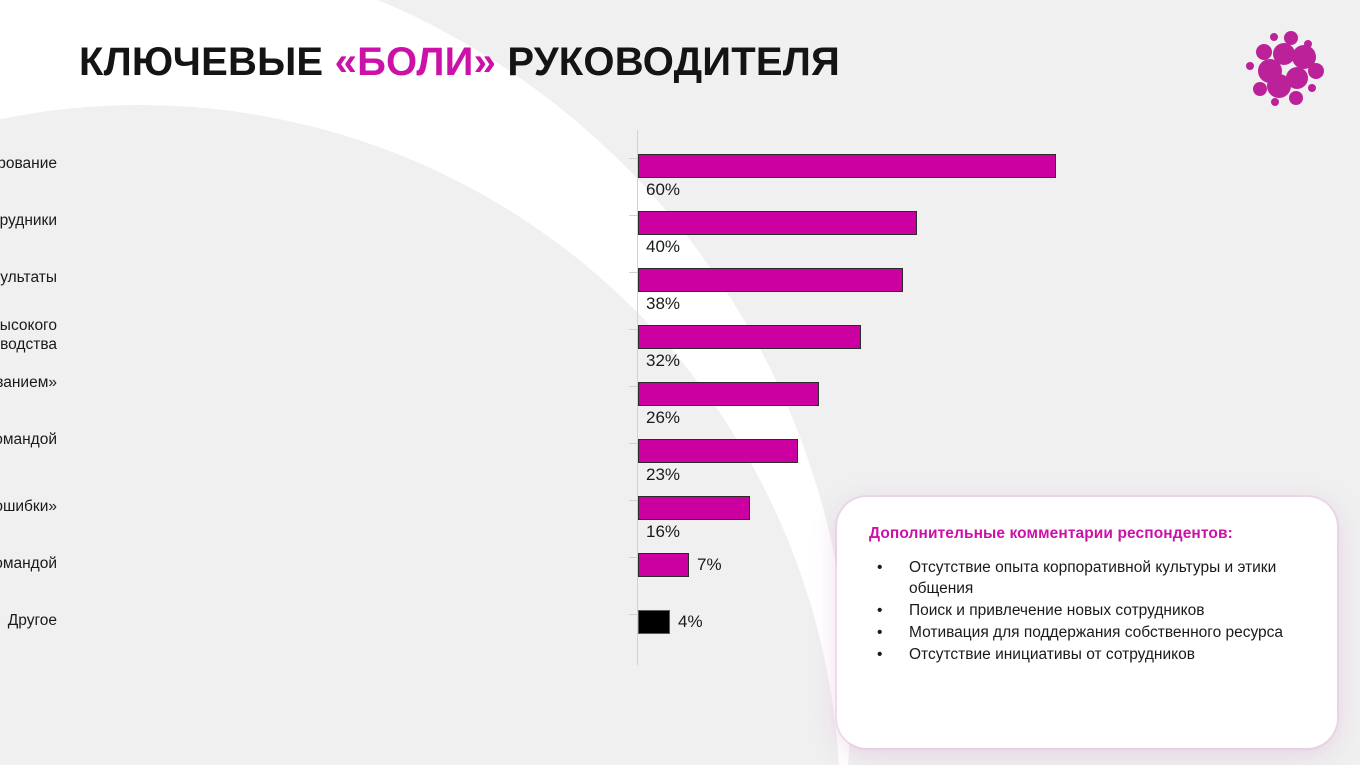 This screenshot has width=1360, height=765. What do you see at coordinates (28, 563) in the screenshot?
I see `category-label: Трудности с принятием ОС командой` at bounding box center [28, 563].